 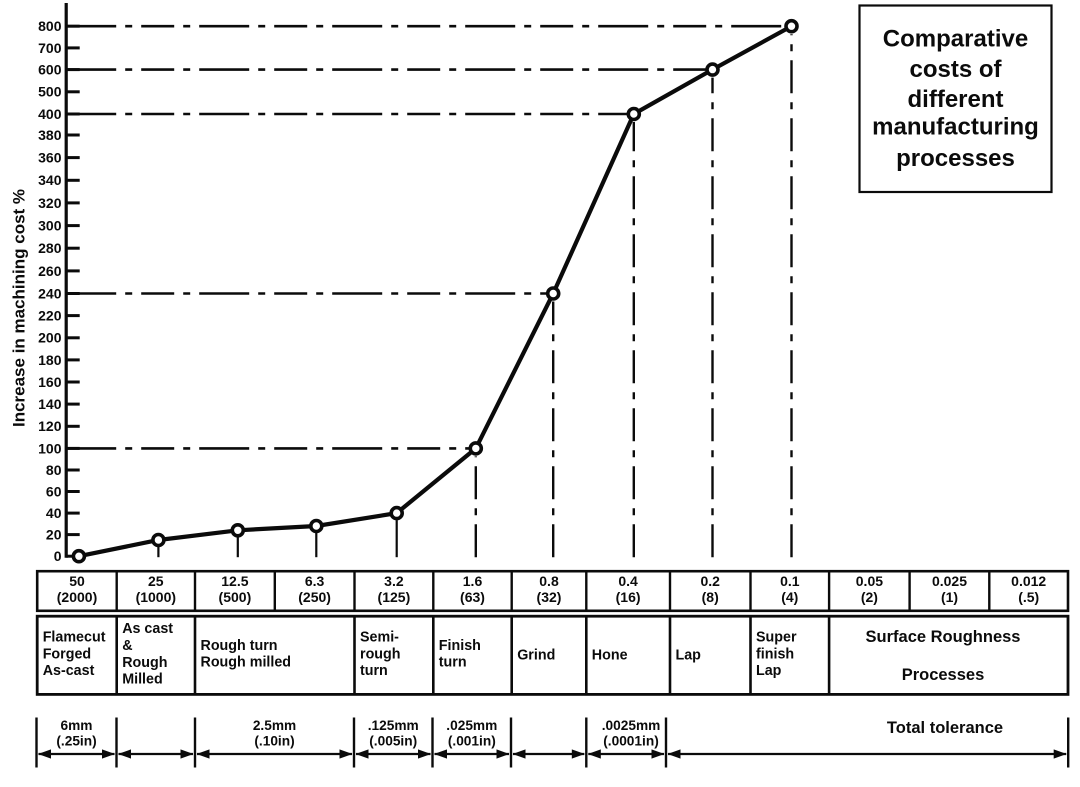 What do you see at coordinates (789, 597) in the screenshot?
I see `svg-text: (4)` at bounding box center [789, 597].